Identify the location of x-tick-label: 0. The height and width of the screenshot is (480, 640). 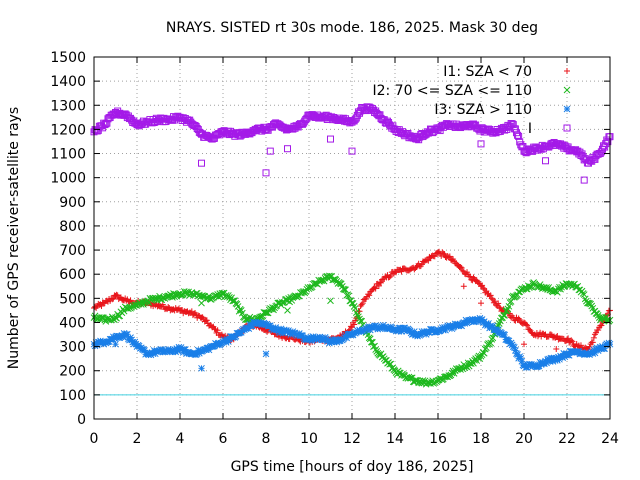
(94, 439).